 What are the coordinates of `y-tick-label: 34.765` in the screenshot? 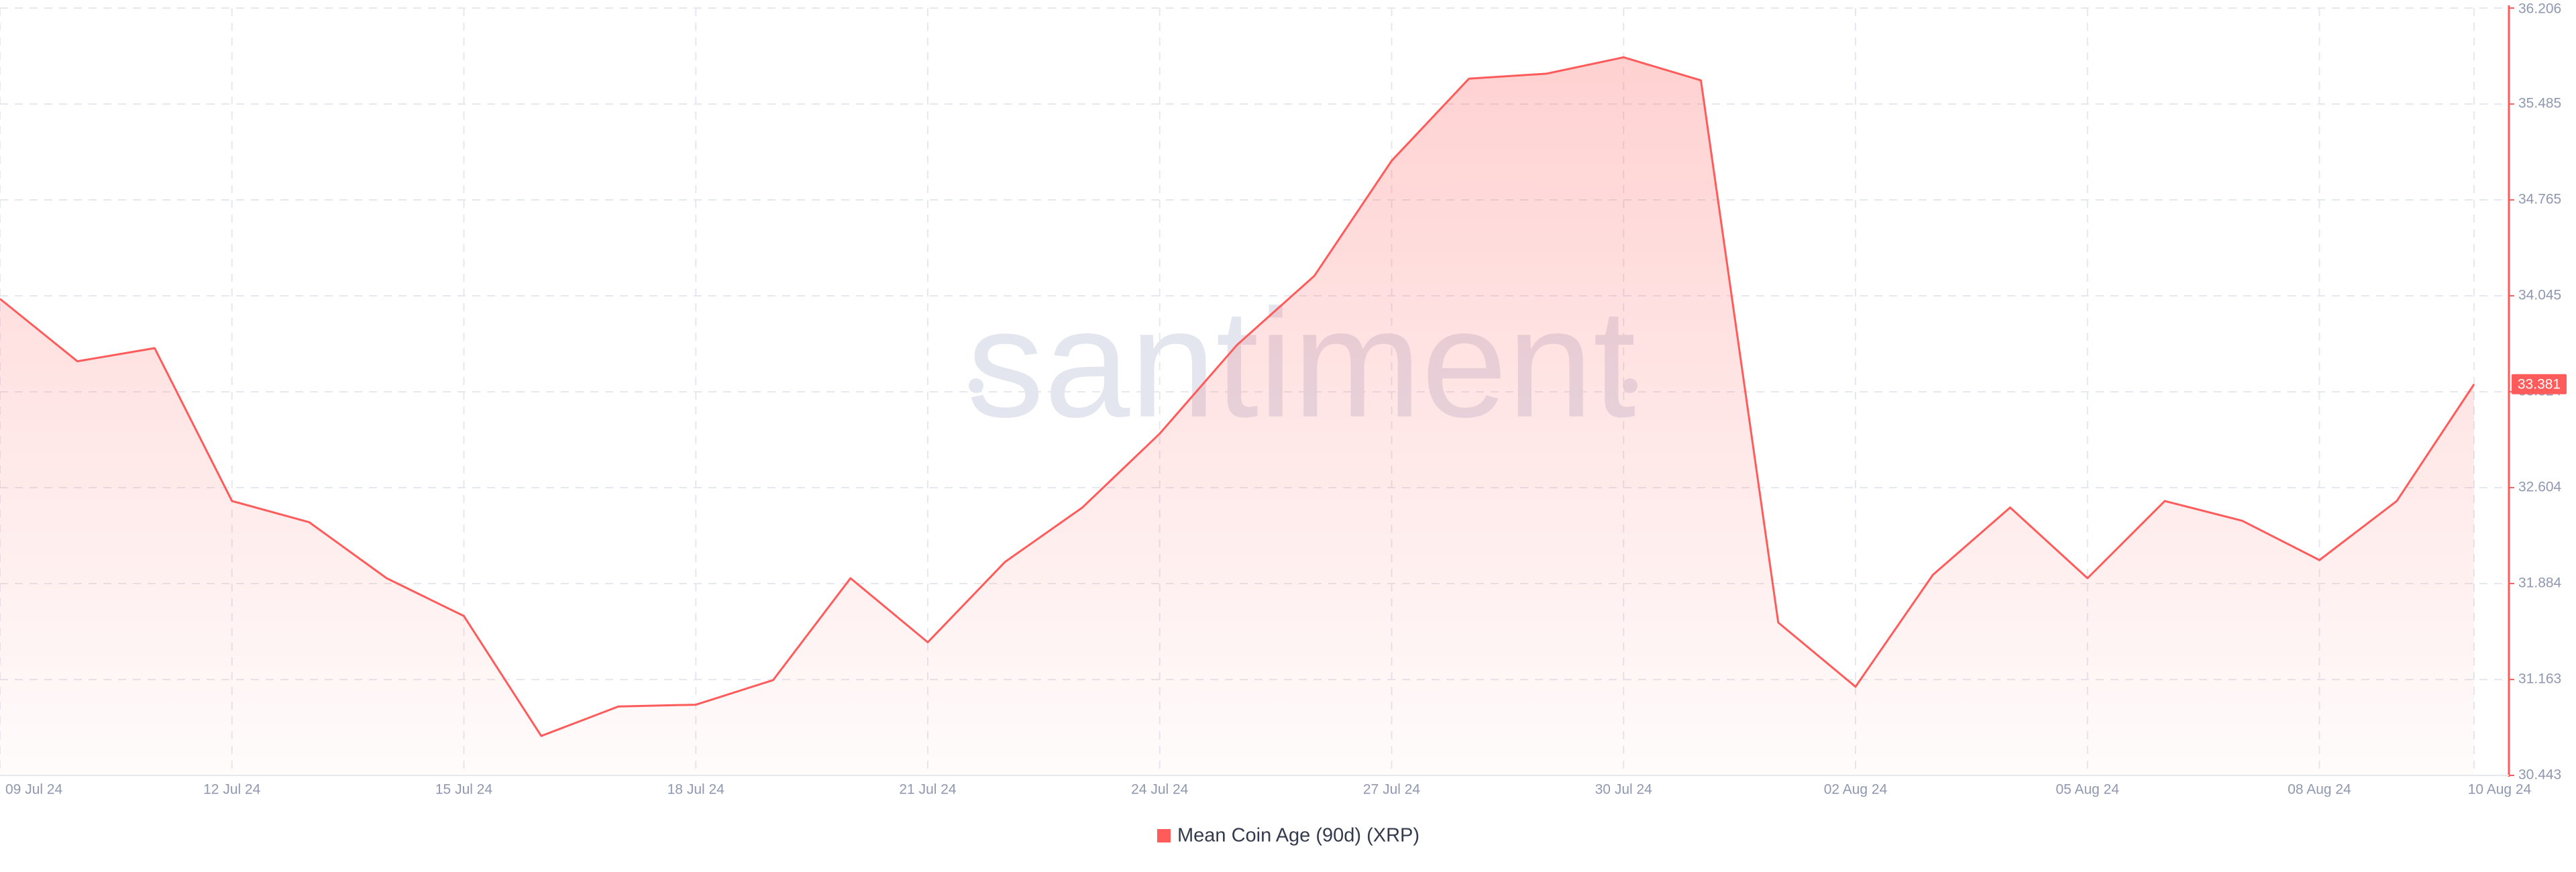 It's located at (2539, 200).